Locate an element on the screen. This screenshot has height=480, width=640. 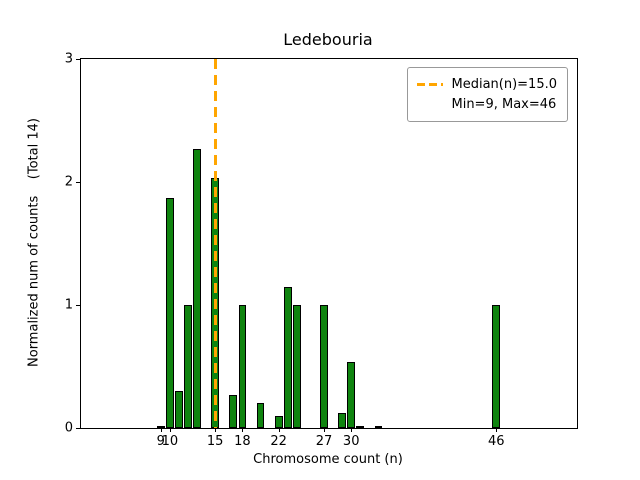
bar-x13 is located at coordinates (197, 288).